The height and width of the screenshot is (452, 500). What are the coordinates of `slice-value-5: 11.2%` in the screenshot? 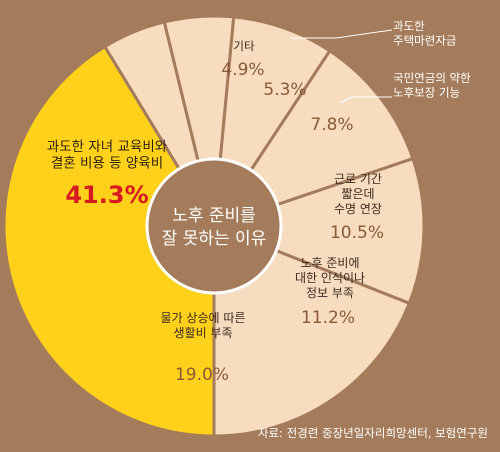 It's located at (328, 318).